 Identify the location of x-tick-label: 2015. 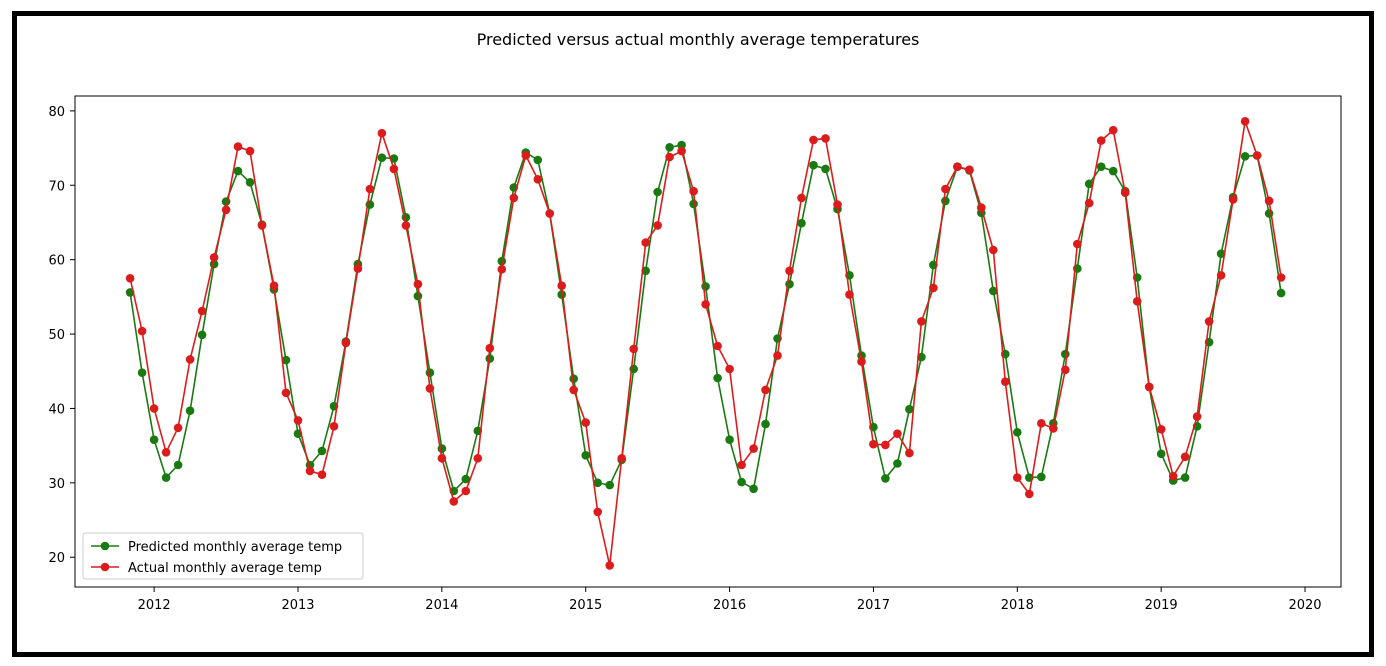
(585, 605).